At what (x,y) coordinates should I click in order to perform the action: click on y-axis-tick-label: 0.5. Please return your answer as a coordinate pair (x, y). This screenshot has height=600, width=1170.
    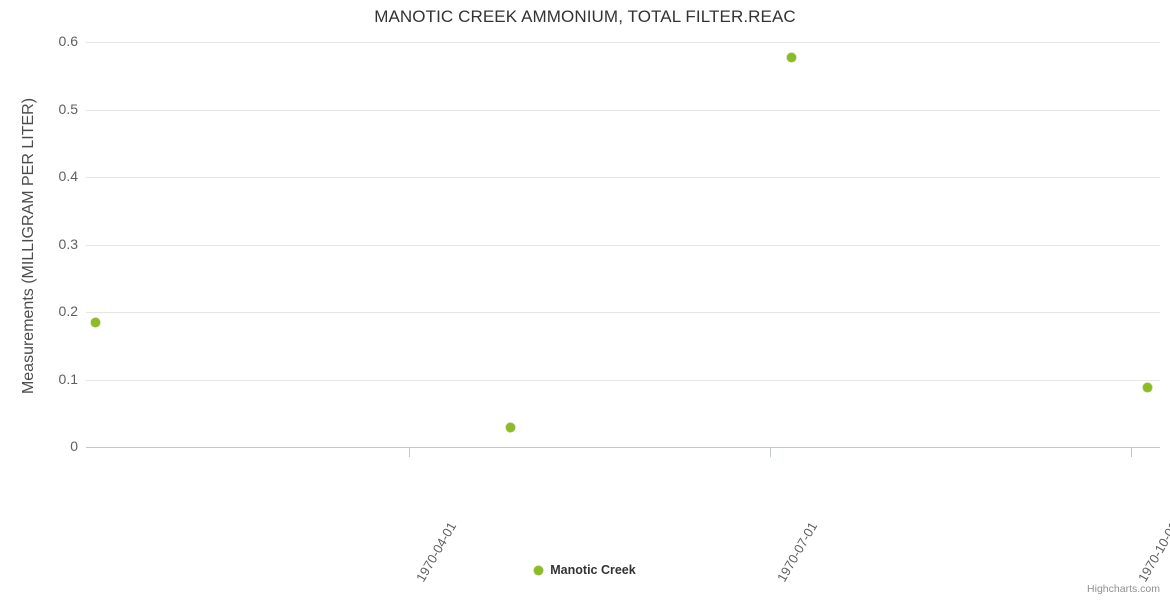
    Looking at the image, I should click on (68, 108).